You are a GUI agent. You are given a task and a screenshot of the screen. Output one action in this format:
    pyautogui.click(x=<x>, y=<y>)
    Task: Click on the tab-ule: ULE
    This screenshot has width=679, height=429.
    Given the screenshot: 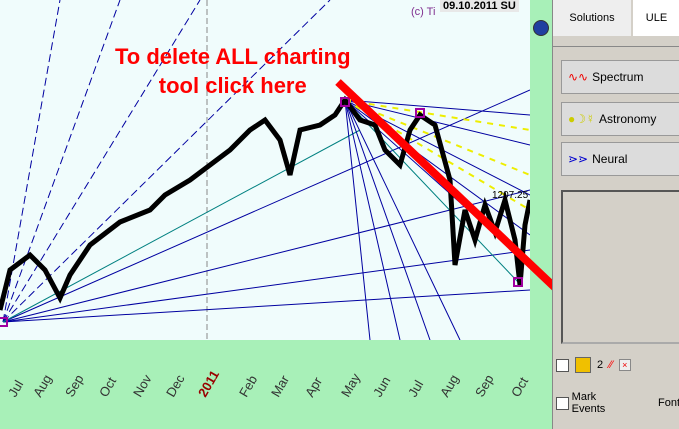 What is the action you would take?
    pyautogui.click(x=656, y=18)
    